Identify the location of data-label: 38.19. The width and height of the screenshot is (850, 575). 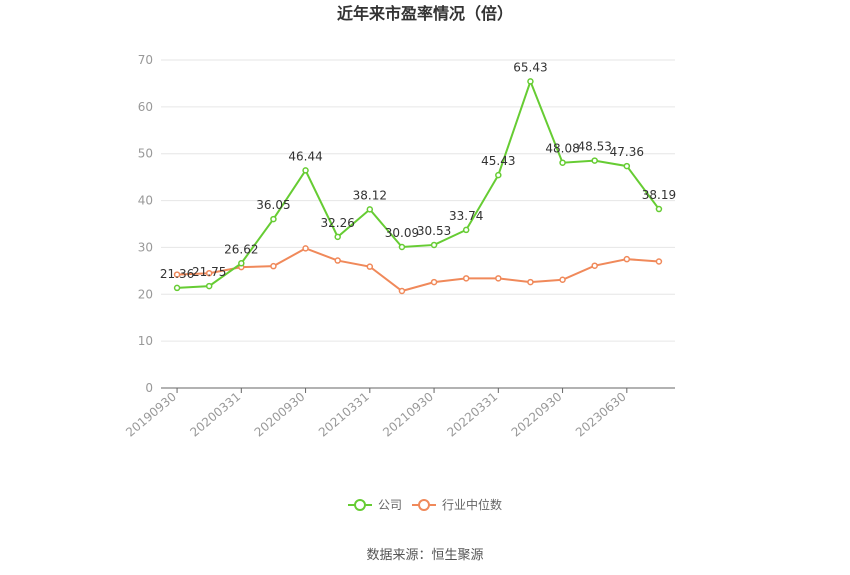
(659, 195).